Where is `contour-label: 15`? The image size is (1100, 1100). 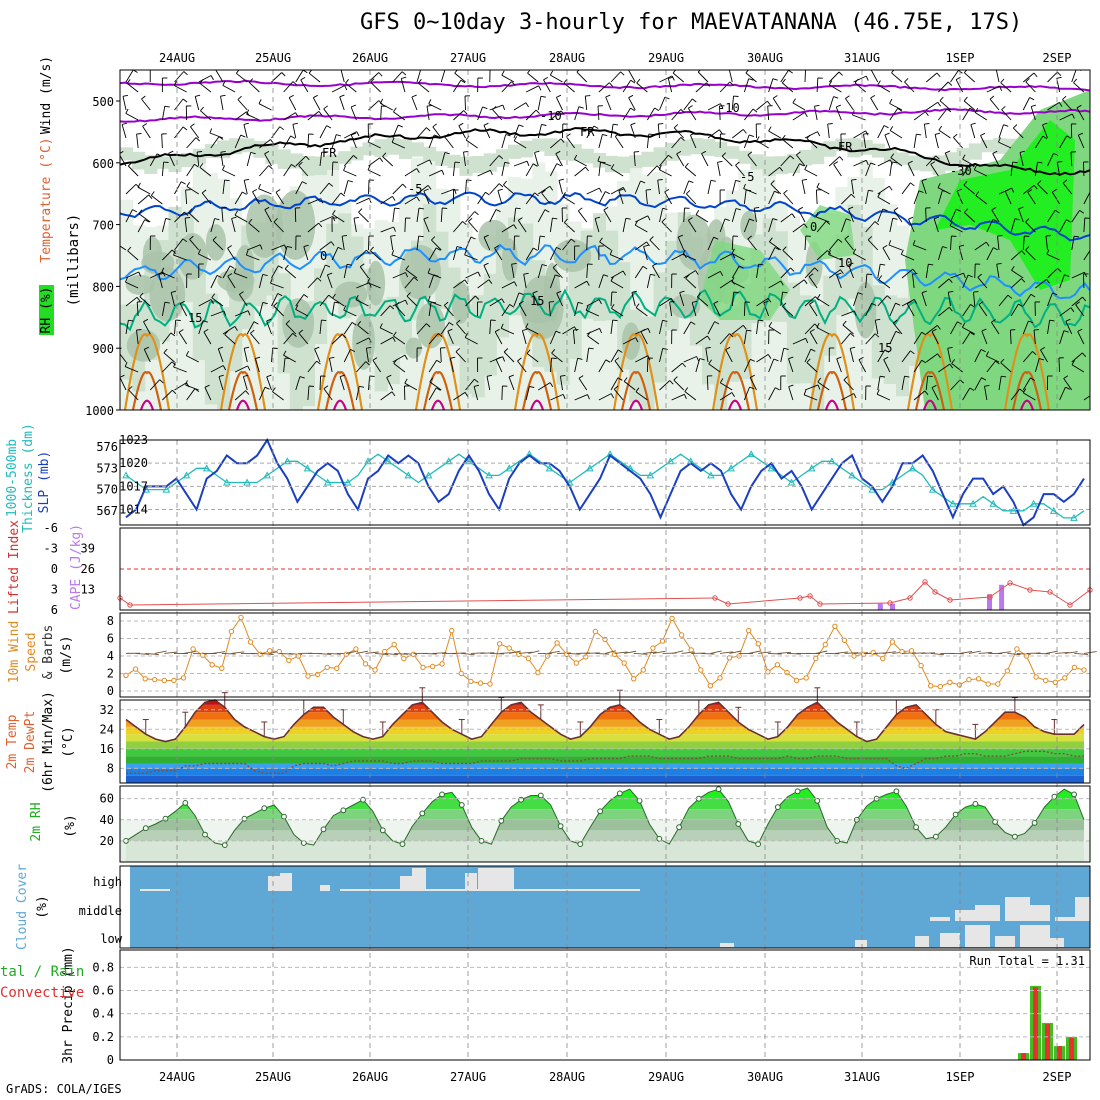
contour-label: 15 is located at coordinates (537, 301).